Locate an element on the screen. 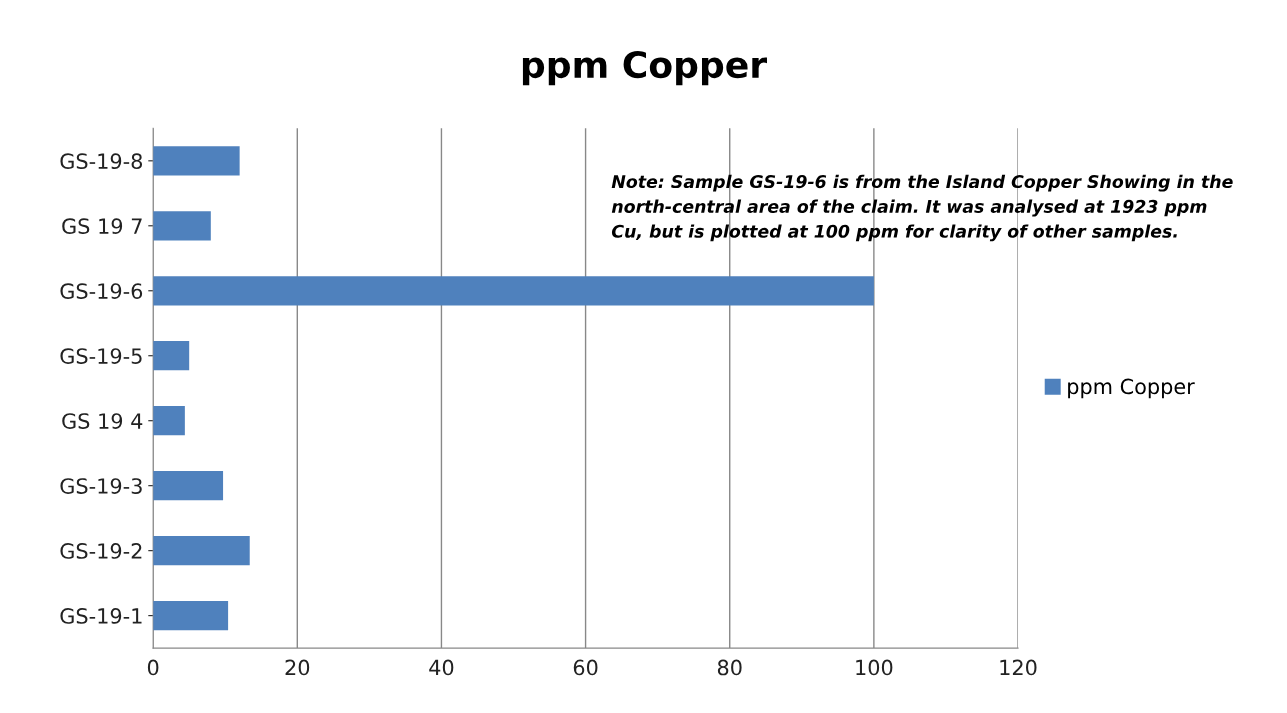 The image size is (1287, 713). chart-title: ppm Copper is located at coordinates (644, 68).